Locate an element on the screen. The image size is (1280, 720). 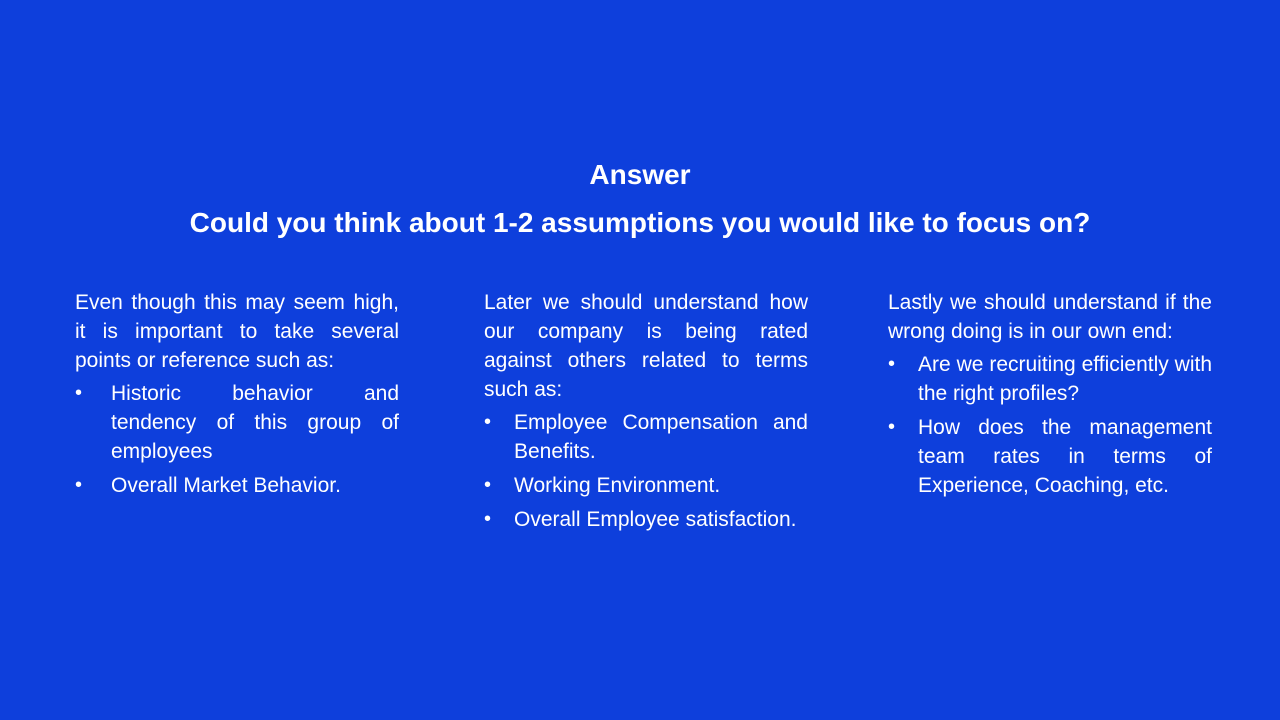
list-item-text: Overall Market Behavior. is located at coordinates (226, 485).